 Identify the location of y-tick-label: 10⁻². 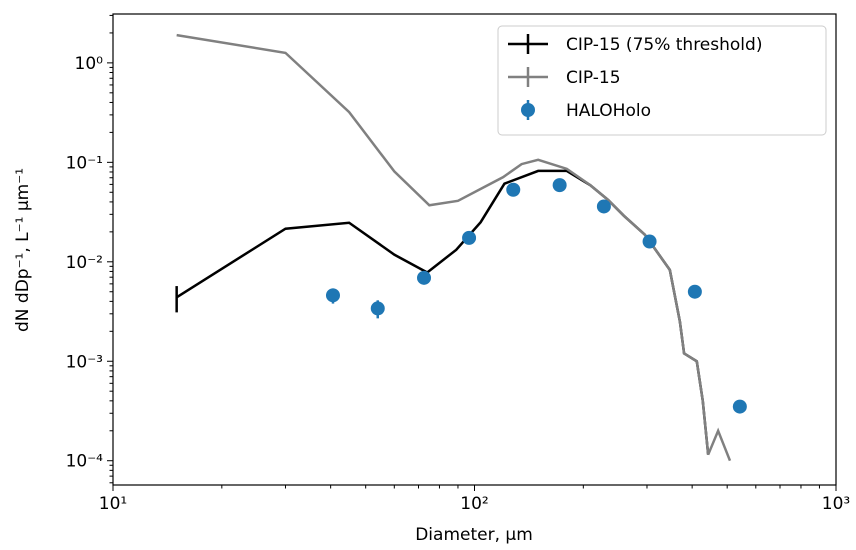
(84, 263).